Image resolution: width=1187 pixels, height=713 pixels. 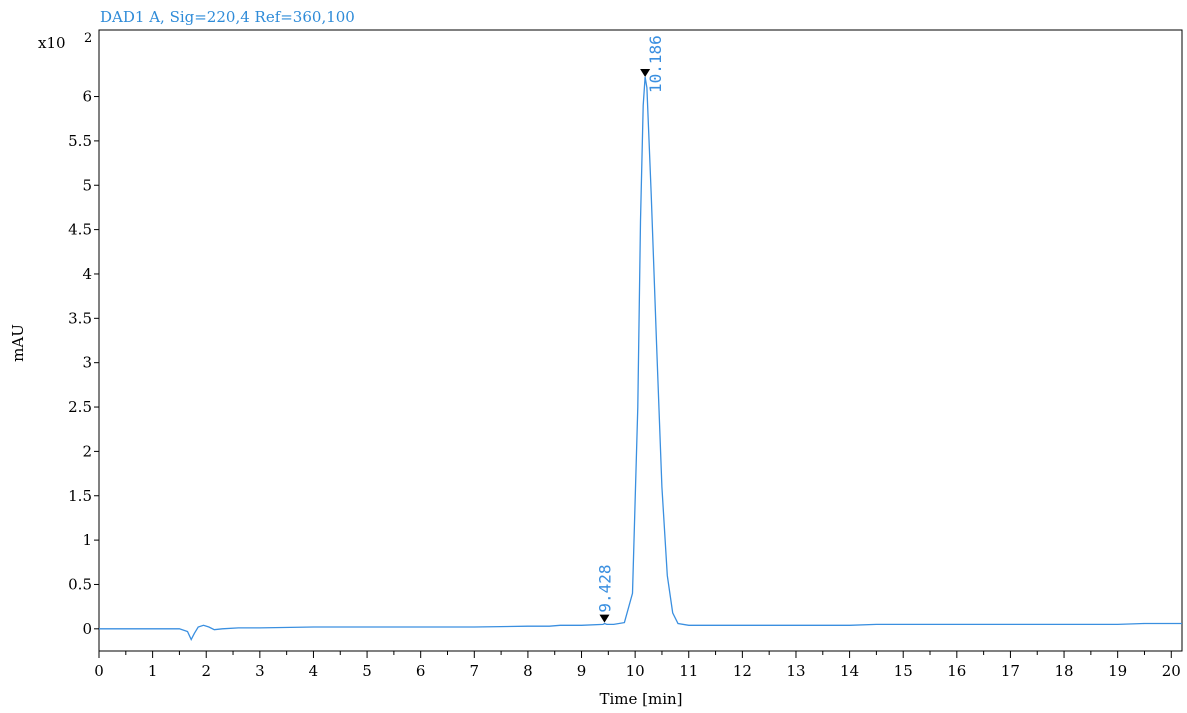 I want to click on y-tick-label: 2, so click(x=87, y=451).